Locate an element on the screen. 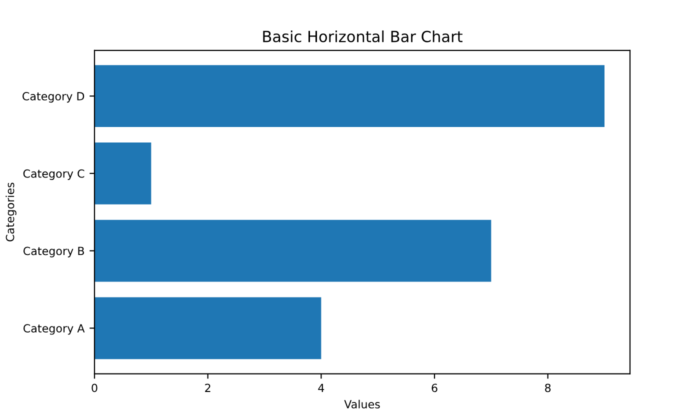 Image resolution: width=700 pixels, height=420 pixels. y-tick-label: Category D is located at coordinates (53, 97).